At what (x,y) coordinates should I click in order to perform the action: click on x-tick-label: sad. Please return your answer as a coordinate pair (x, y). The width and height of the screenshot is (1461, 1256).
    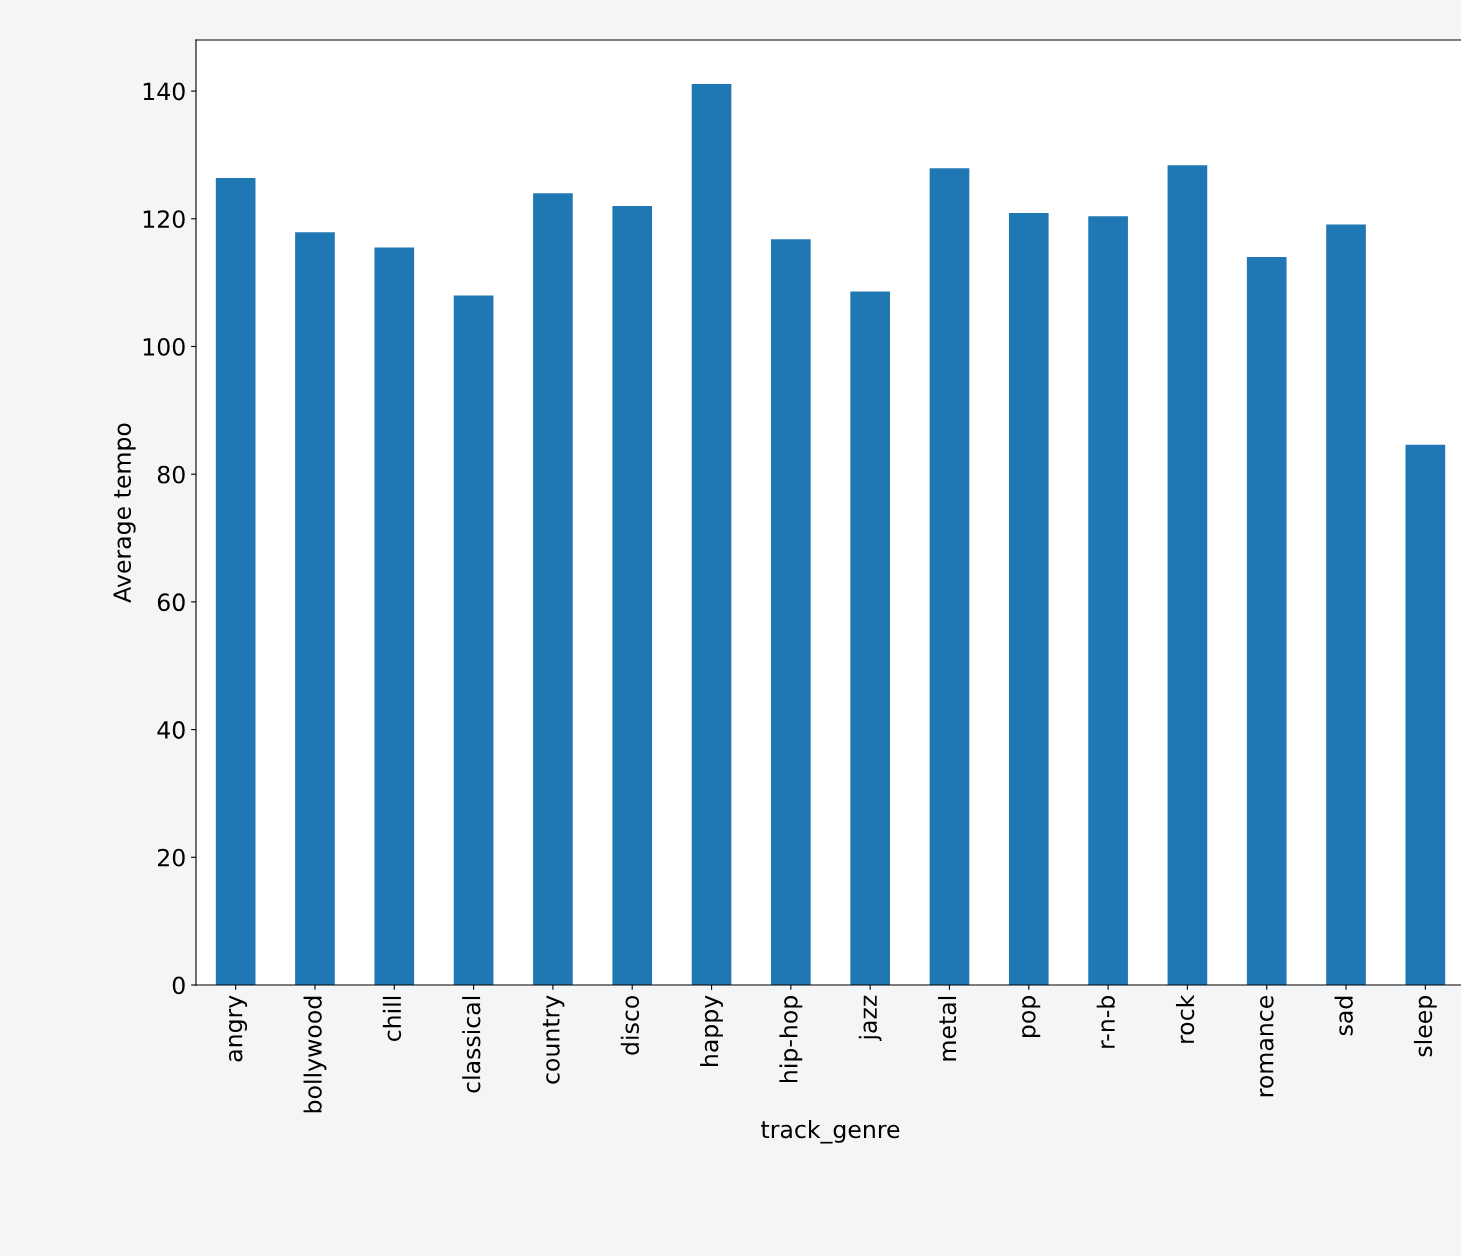
    Looking at the image, I should click on (1343, 1016).